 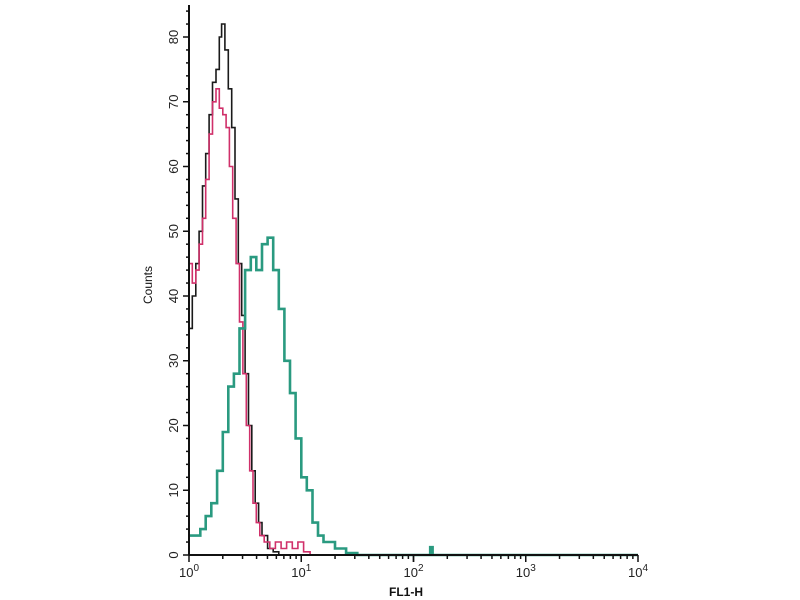 I want to click on x-tick-exponent: 3, so click(x=533, y=568).